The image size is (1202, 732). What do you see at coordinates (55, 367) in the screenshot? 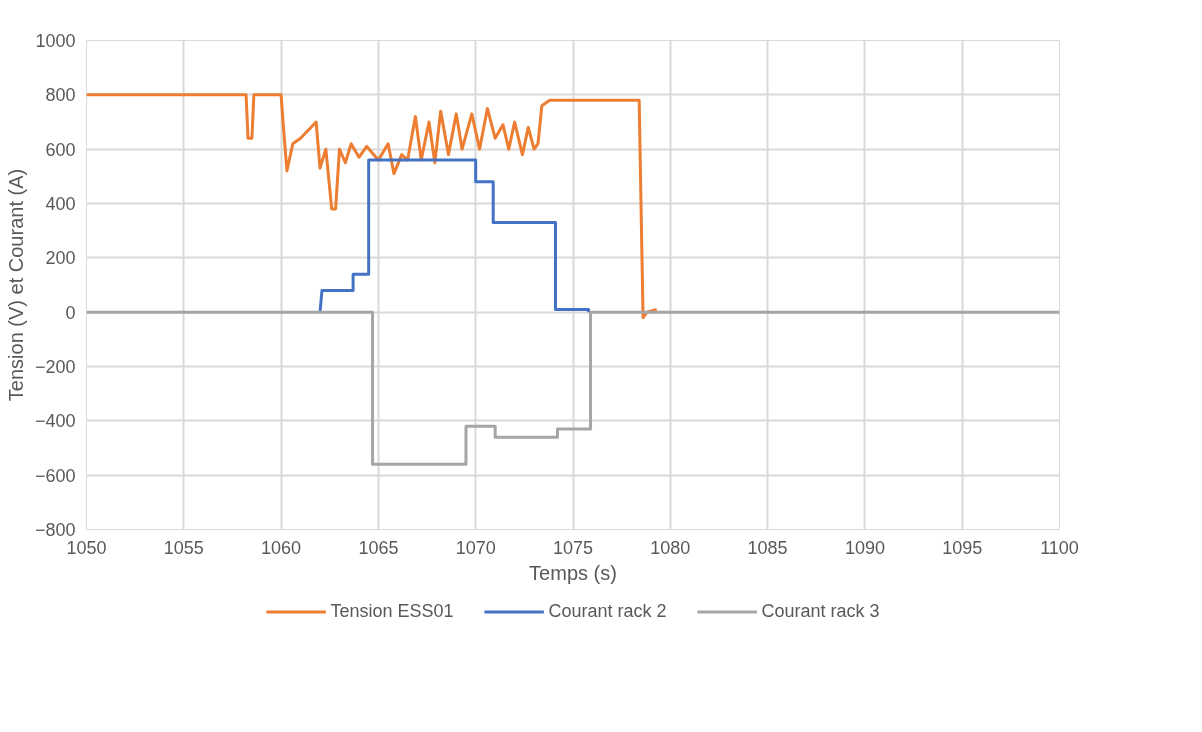
I see `y-tick-label: −200` at bounding box center [55, 367].